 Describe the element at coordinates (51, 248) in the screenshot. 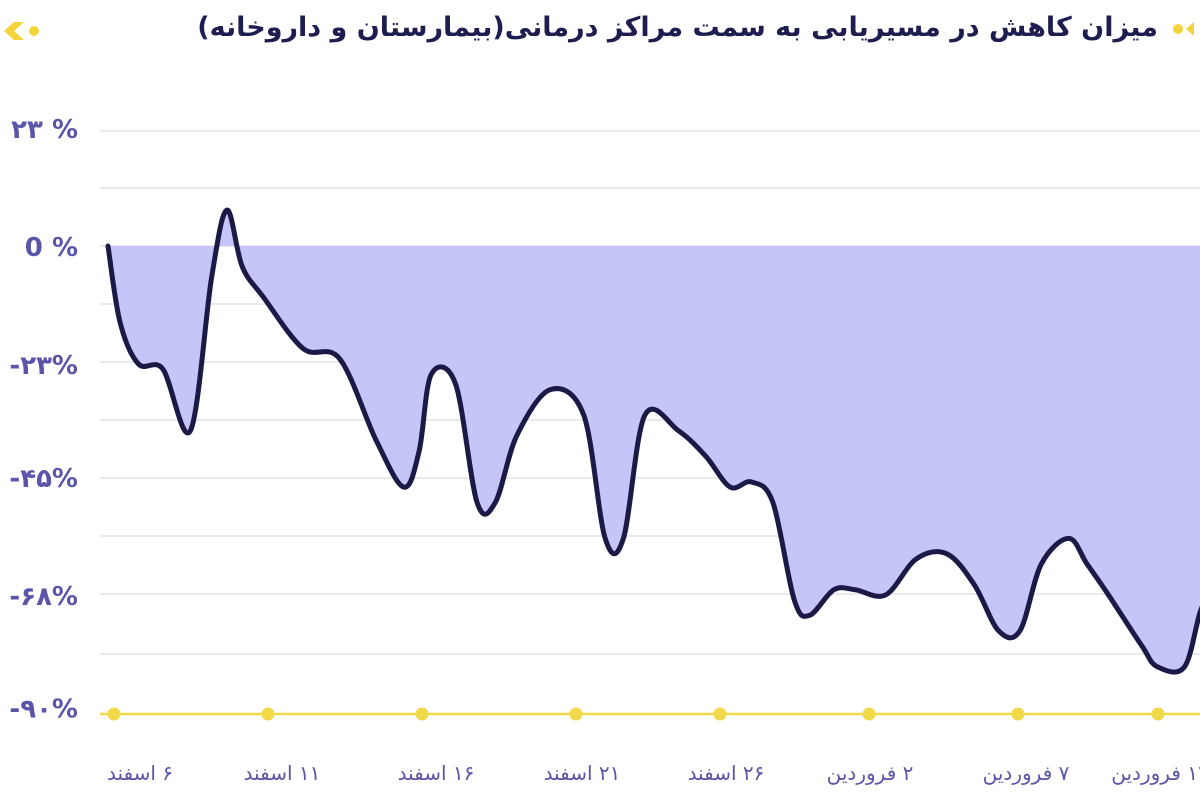

I see `y-tick-label-1: 0 %` at that location.